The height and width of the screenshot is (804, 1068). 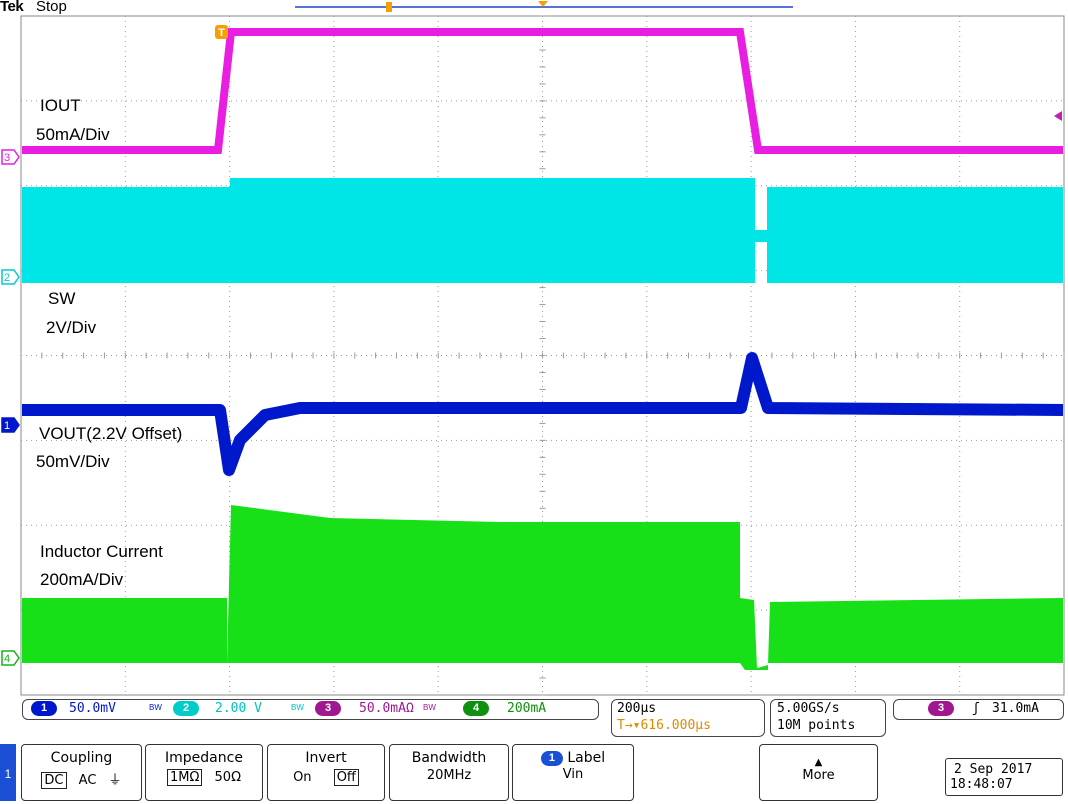 I want to click on invert-title: Invert, so click(x=326, y=758).